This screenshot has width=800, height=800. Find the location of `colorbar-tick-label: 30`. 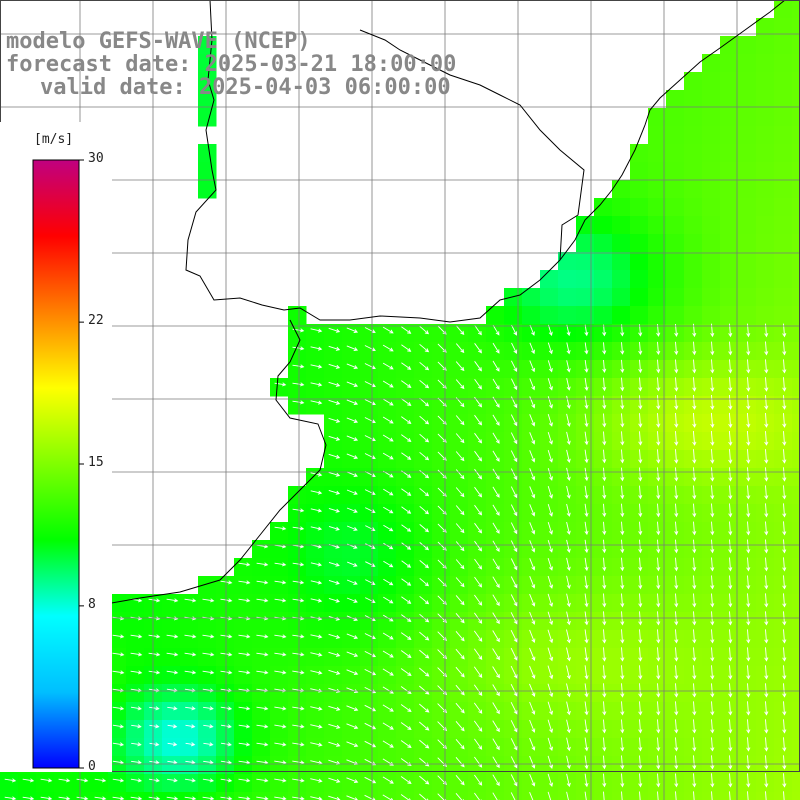

colorbar-tick-label: 30 is located at coordinates (96, 158).